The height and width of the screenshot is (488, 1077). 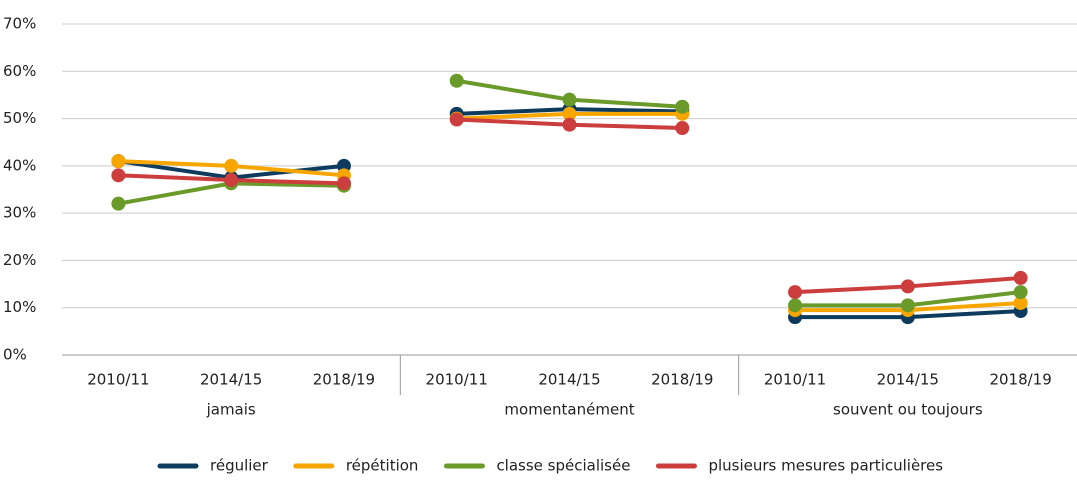 What do you see at coordinates (19, 24) in the screenshot?
I see `y-tick-label: 70%` at bounding box center [19, 24].